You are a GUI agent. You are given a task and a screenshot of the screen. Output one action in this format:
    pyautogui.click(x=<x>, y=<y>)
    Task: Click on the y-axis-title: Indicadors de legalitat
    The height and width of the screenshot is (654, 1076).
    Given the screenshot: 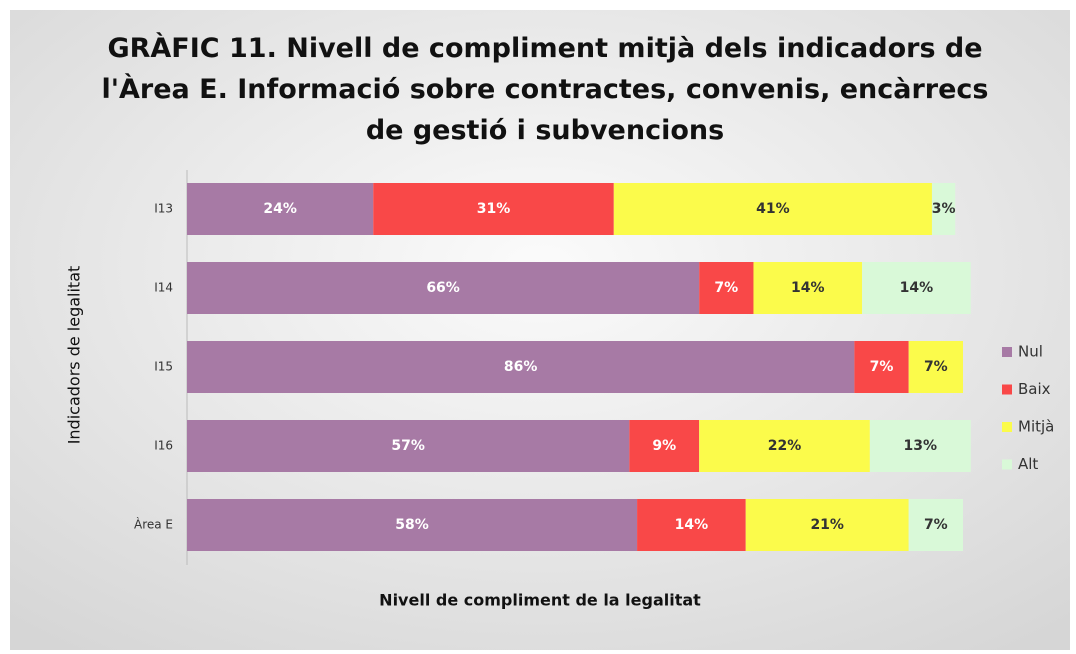 What is the action you would take?
    pyautogui.click(x=74, y=355)
    